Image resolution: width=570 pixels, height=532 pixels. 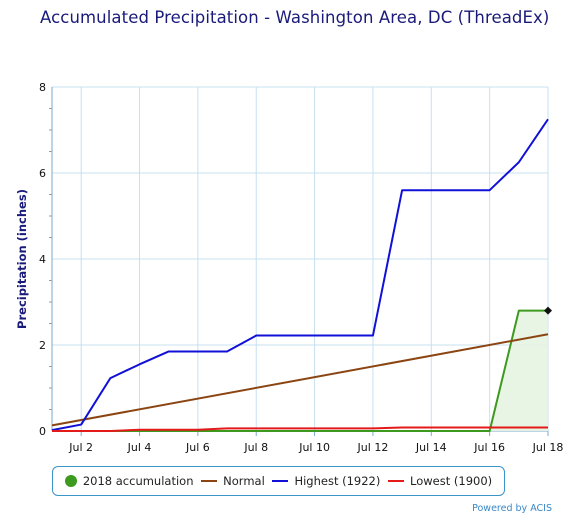 I want to click on y-tick-label: 0, so click(x=42, y=431).